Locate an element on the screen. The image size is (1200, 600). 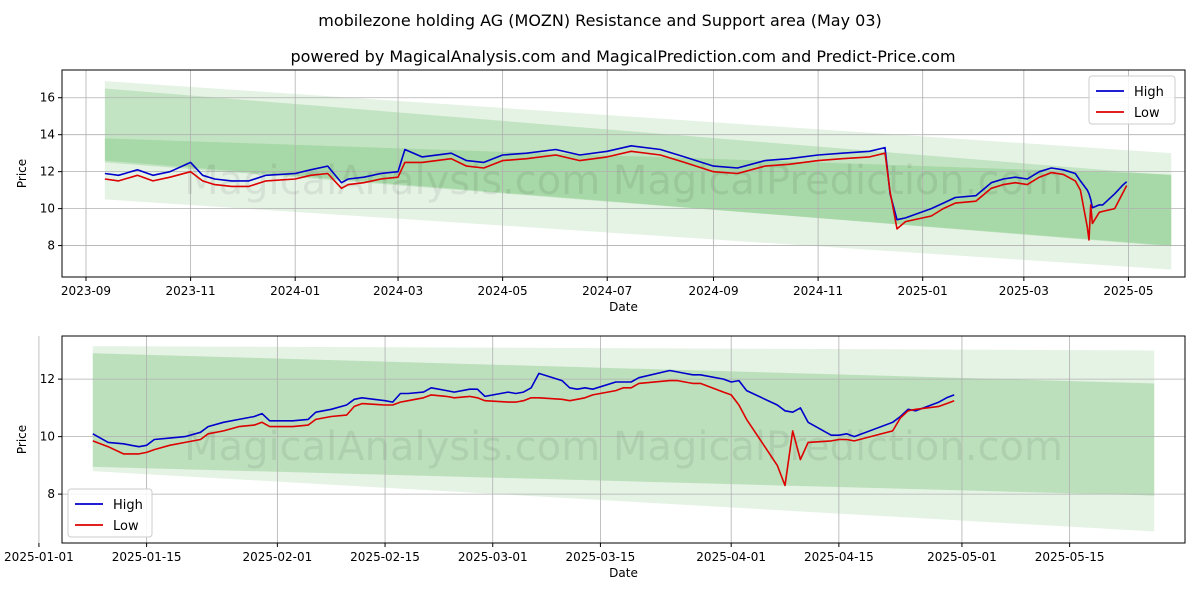
bottom-xtick-label-4: 2025-03-01 is located at coordinates (493, 557).